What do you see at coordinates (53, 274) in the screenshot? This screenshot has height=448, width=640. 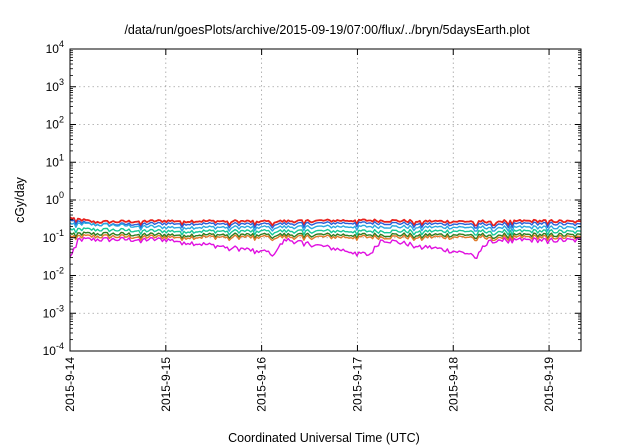 I see `y-tick-label: 10⁻²` at bounding box center [53, 274].